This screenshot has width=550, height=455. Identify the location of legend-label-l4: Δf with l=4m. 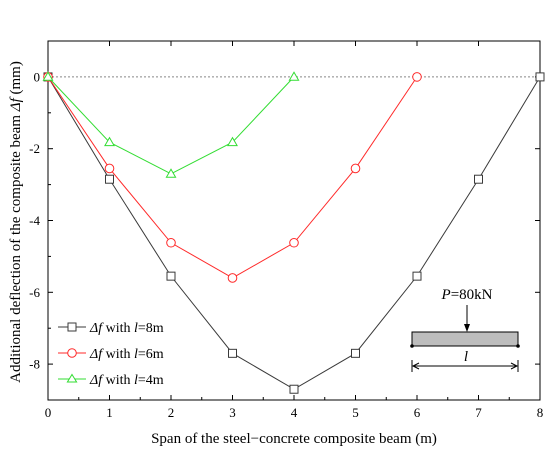
(126, 380).